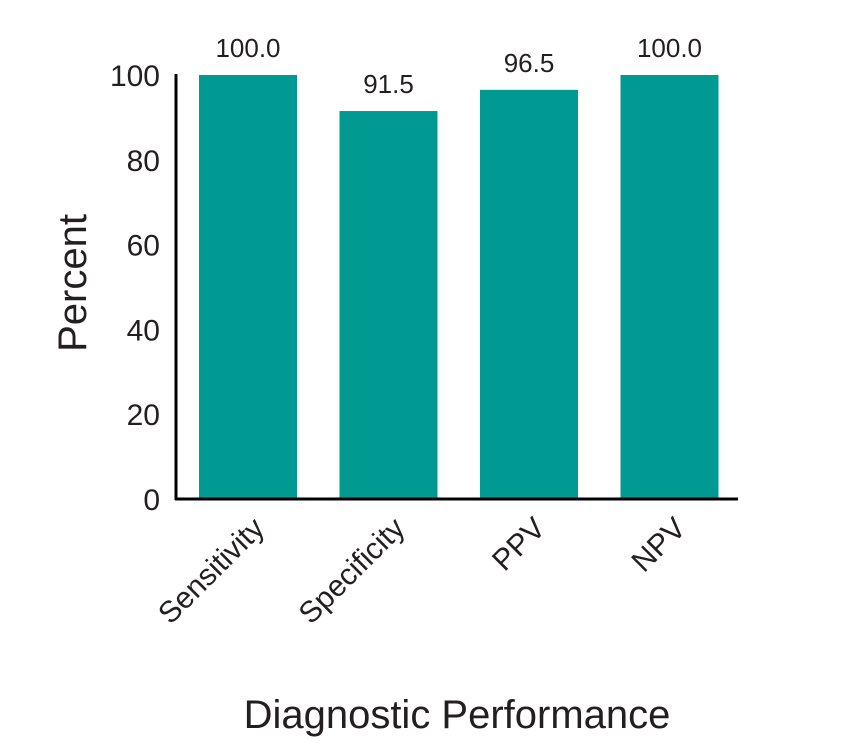 The height and width of the screenshot is (750, 849). Describe the element at coordinates (458, 66) in the screenshot. I see `value-labels-layer: 100.0 91.5 96.5 100.0` at that location.